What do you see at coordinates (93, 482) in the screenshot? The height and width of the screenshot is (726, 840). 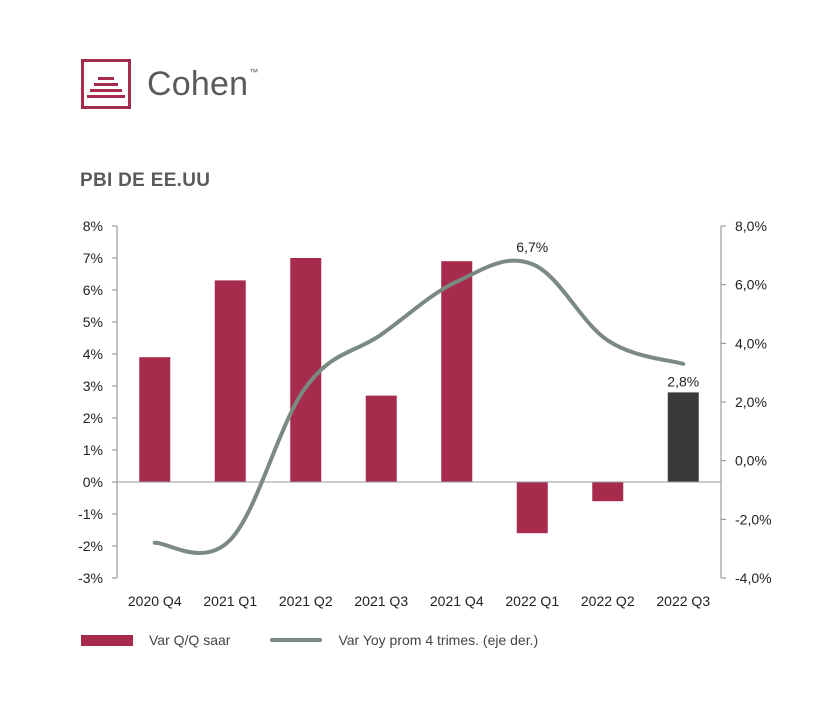 I see `left-axis-tick-label: 0%` at bounding box center [93, 482].